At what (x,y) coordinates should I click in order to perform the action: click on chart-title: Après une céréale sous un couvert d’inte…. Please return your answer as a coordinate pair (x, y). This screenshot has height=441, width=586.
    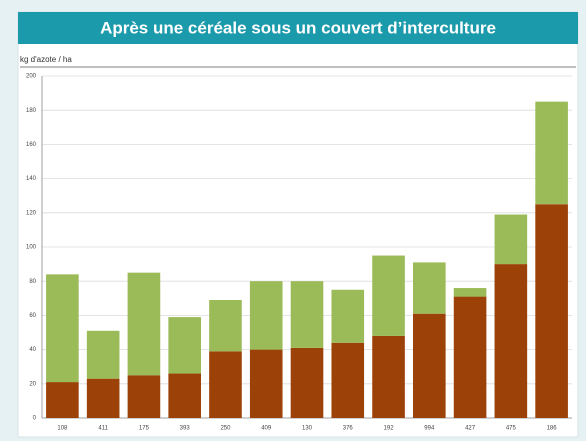
    Looking at the image, I should click on (298, 27).